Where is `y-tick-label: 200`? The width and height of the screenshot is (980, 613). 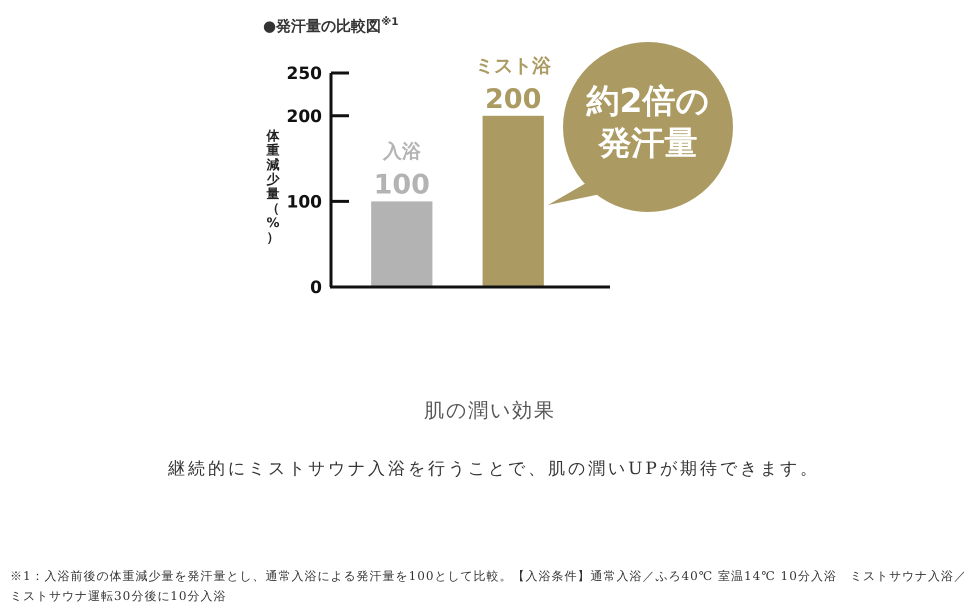 y-tick-label: 200 is located at coordinates (304, 116).